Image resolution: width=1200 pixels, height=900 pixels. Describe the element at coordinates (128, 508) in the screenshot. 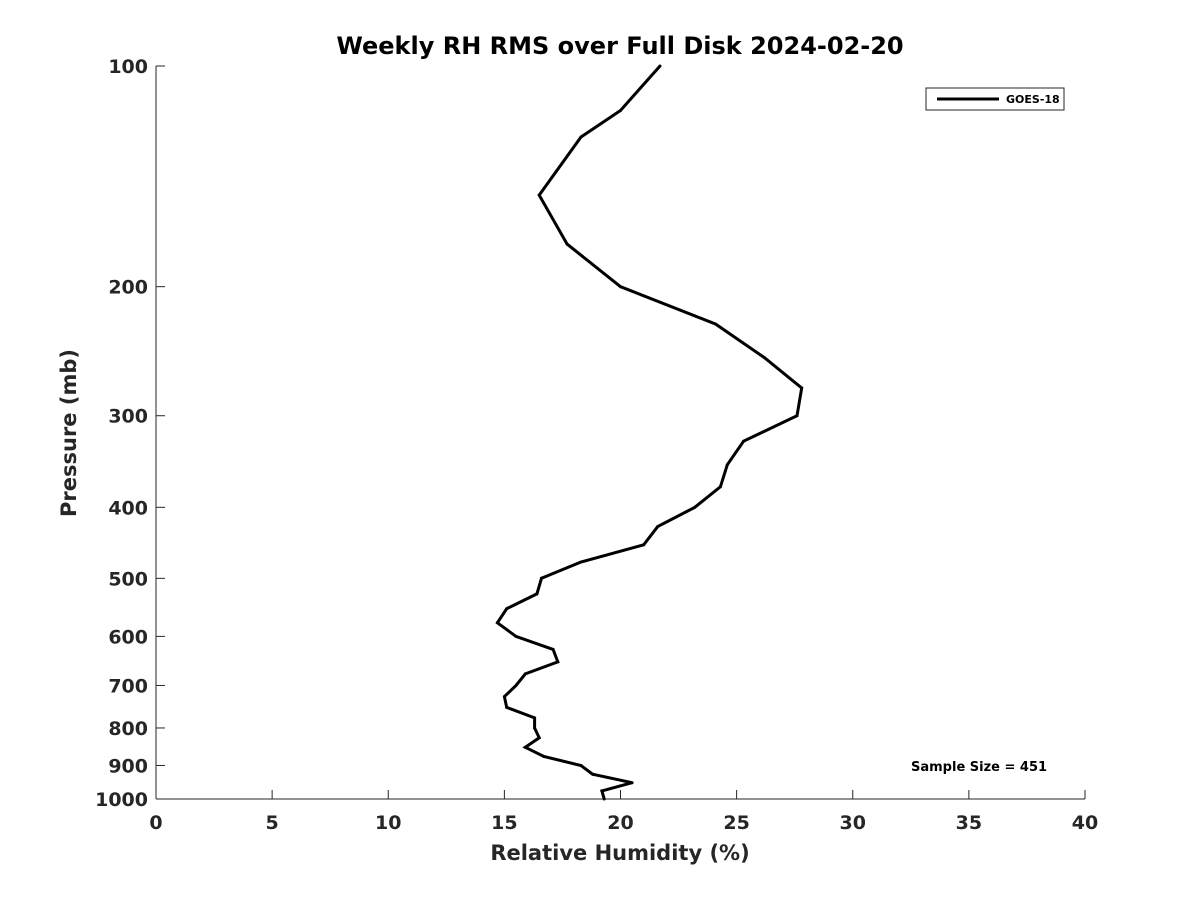

I see `y-tick-label: 400` at that location.